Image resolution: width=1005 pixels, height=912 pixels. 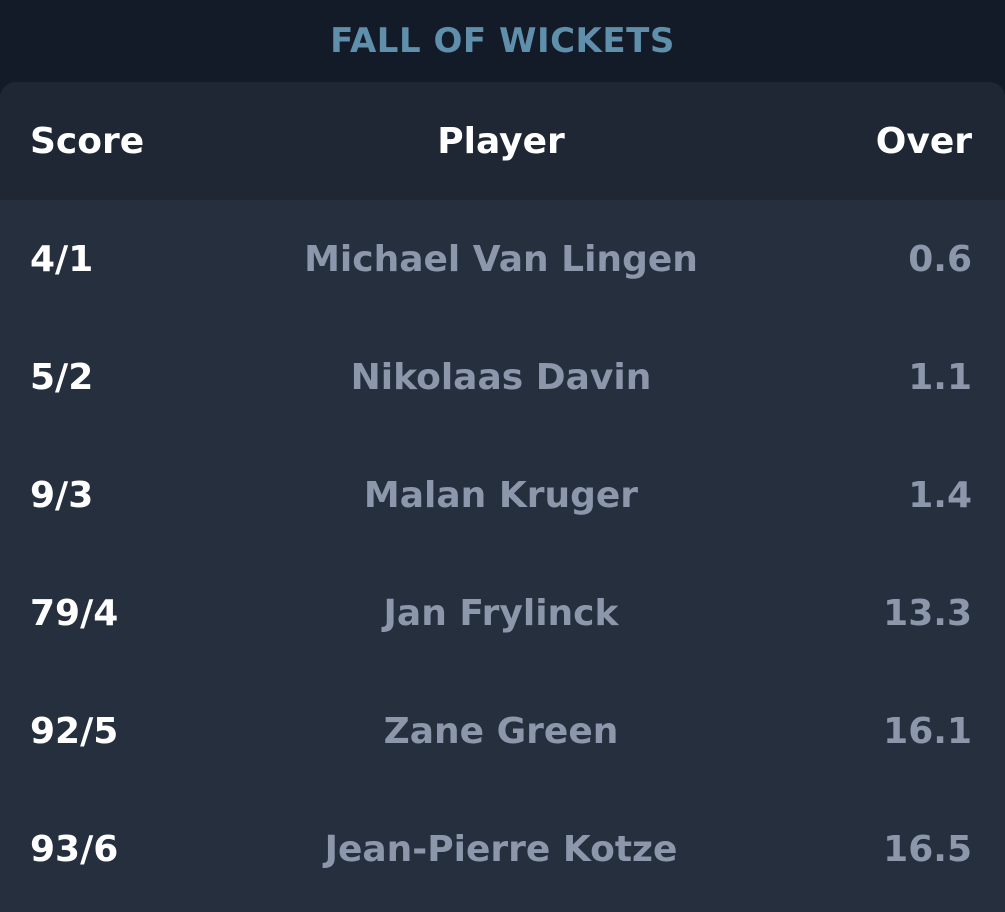 I want to click on score-column-header: Score, so click(x=87, y=141).